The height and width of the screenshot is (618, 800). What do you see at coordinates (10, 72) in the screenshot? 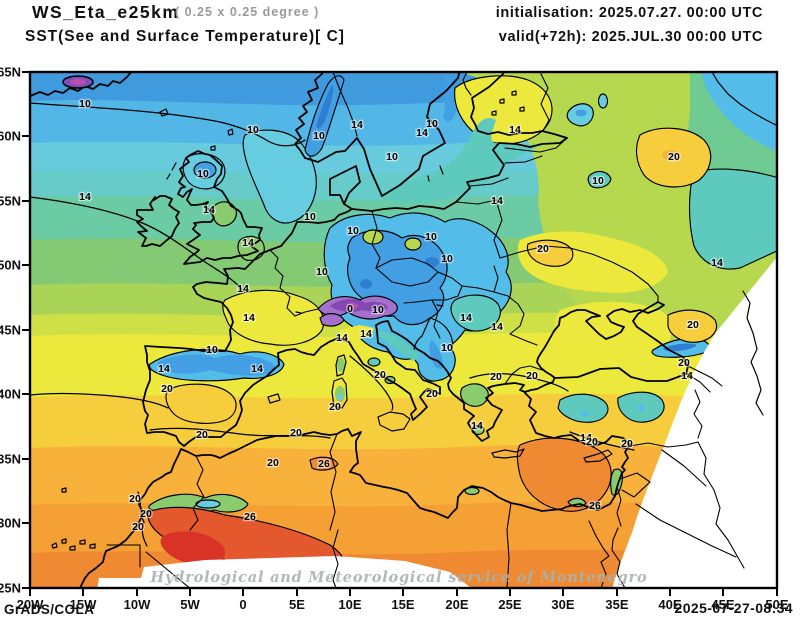
I see `y-tick-label: 65N` at bounding box center [10, 72].